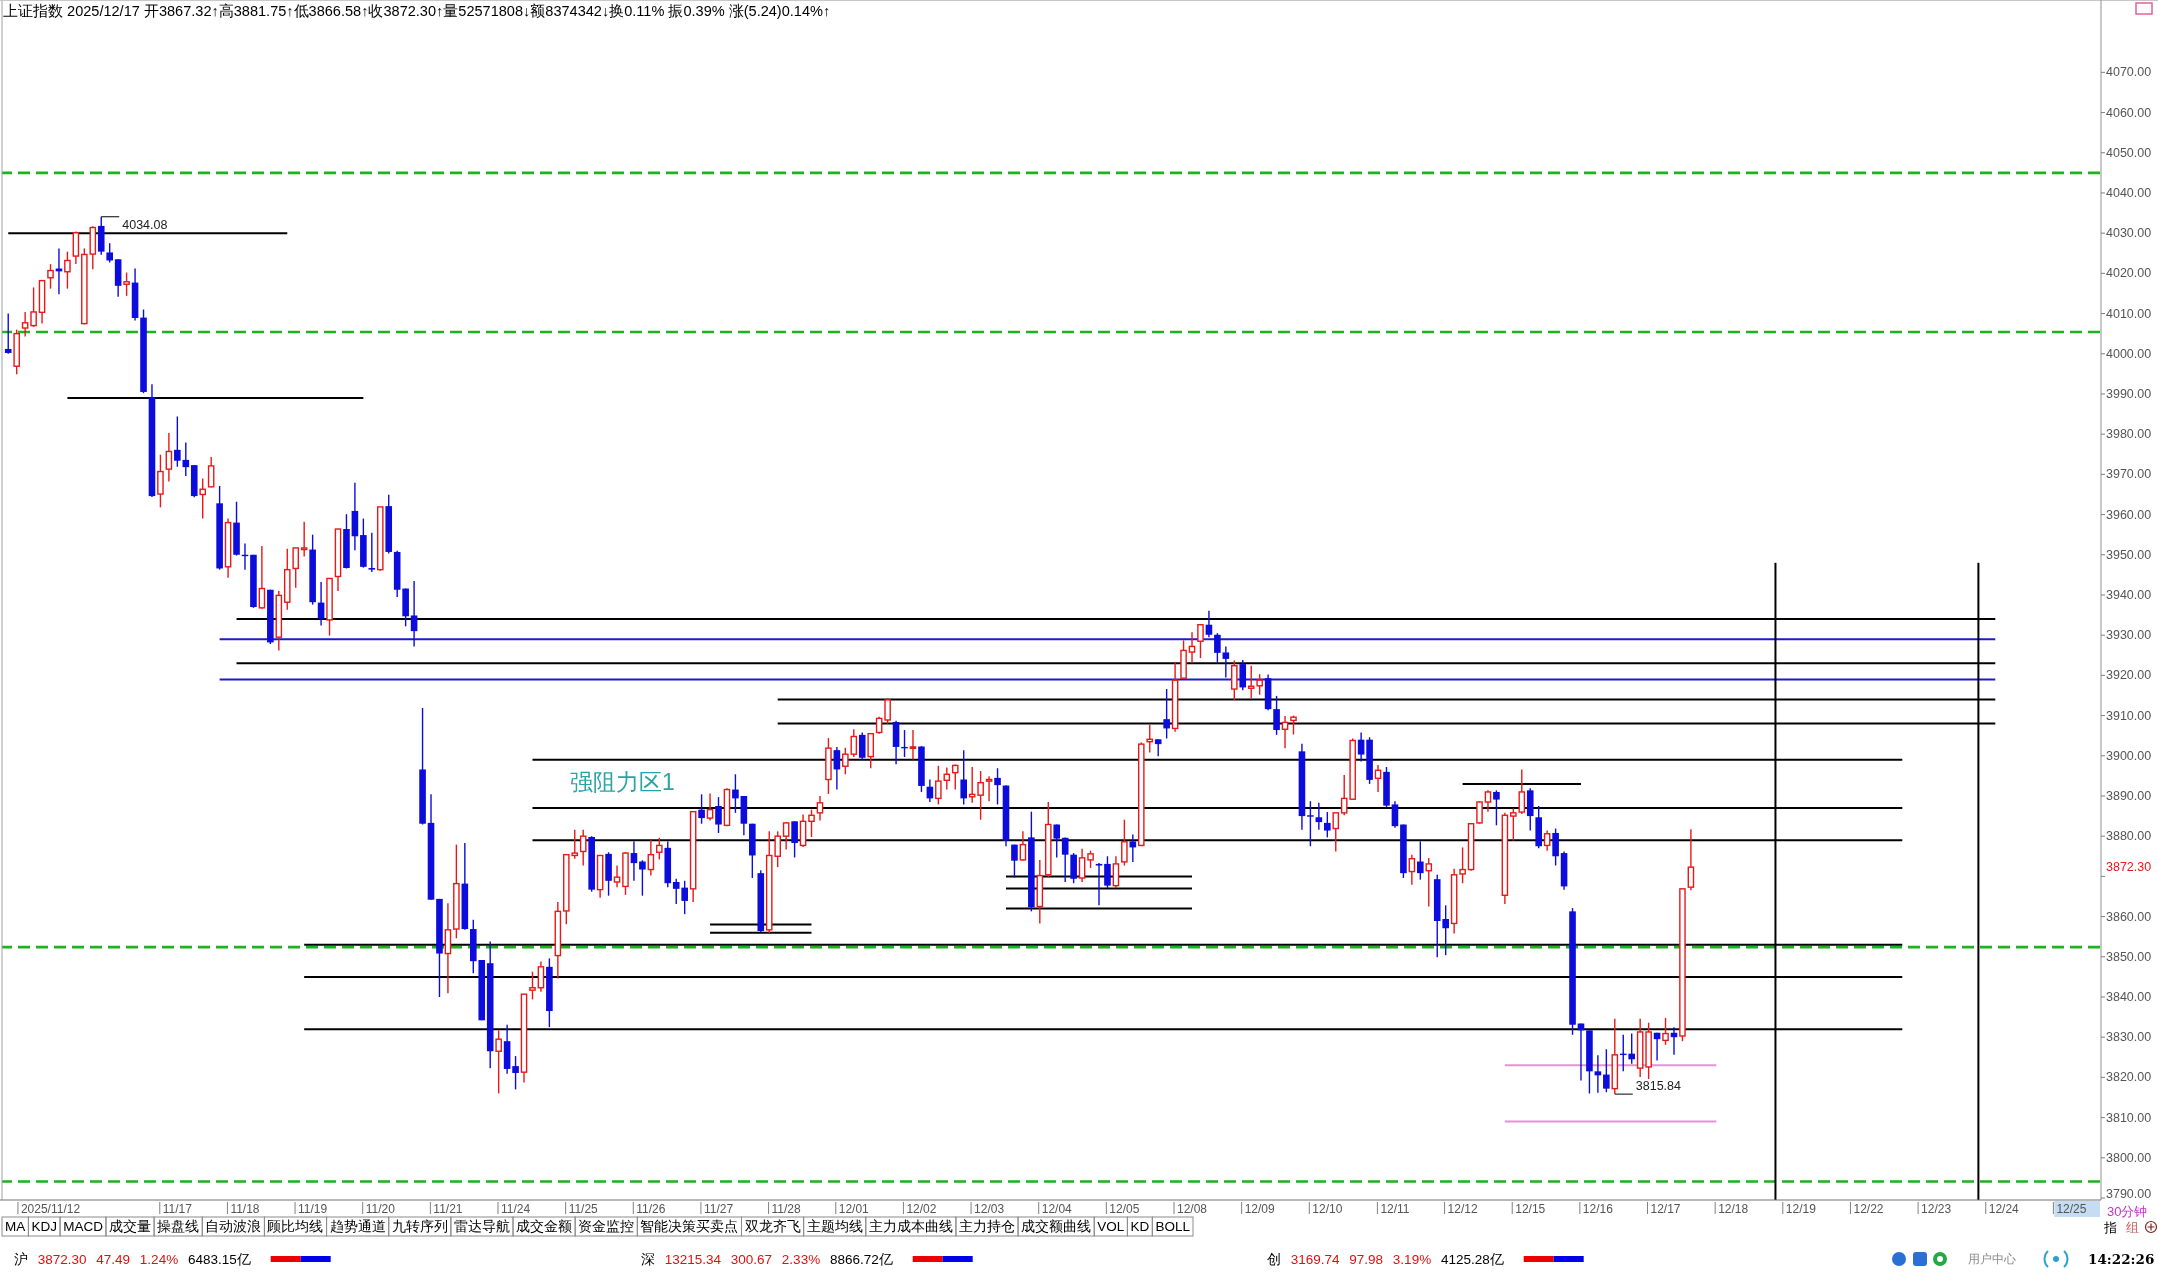 The height and width of the screenshot is (1278, 2158). Describe the element at coordinates (2004, 1209) in the screenshot. I see `x-tick-label: 12/24` at that location.